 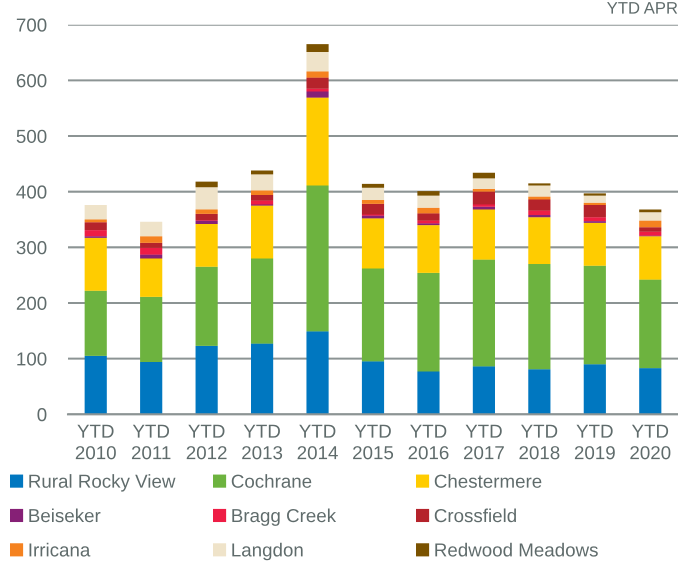 What do you see at coordinates (516, 549) in the screenshot?
I see `legend-label: Redwood Meadows` at bounding box center [516, 549].